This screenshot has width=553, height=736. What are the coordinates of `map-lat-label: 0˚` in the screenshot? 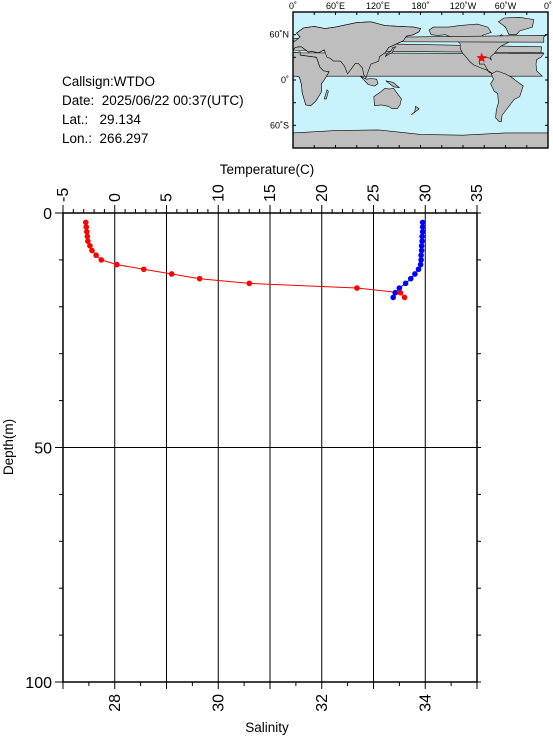 It's located at (285, 80).